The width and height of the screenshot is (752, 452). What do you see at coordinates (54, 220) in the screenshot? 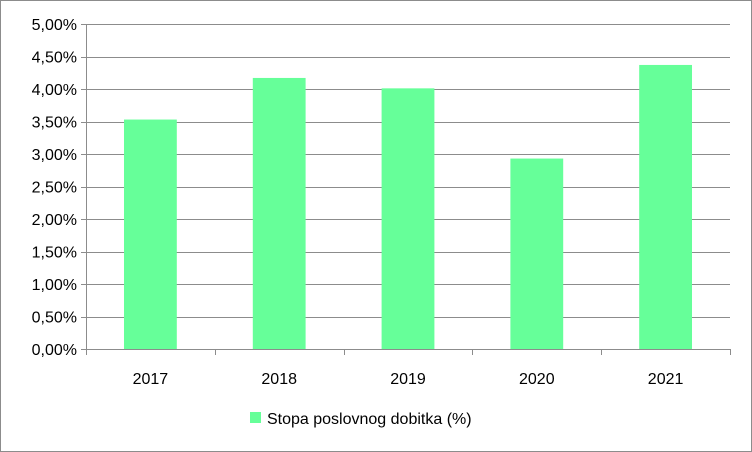
I see `y-tick-label: 2,00%` at bounding box center [54, 220].